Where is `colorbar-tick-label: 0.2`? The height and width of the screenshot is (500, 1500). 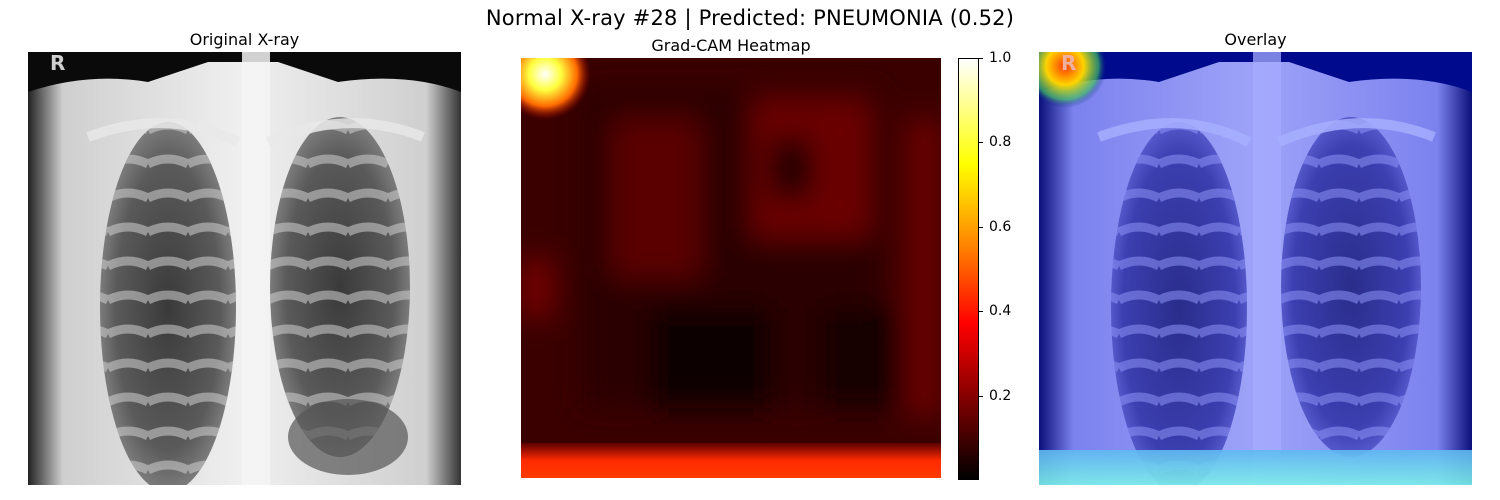 colorbar-tick-label: 0.2 is located at coordinates (1000, 395).